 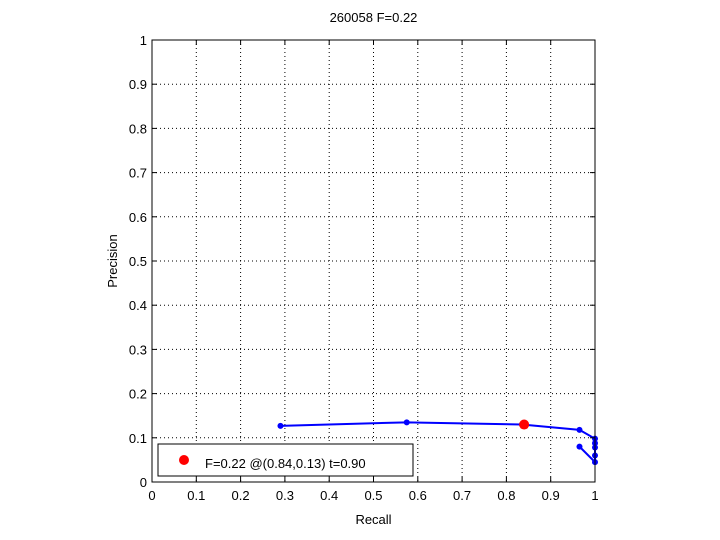 What do you see at coordinates (138, 438) in the screenshot?
I see `y-tick-label: 0.1` at bounding box center [138, 438].